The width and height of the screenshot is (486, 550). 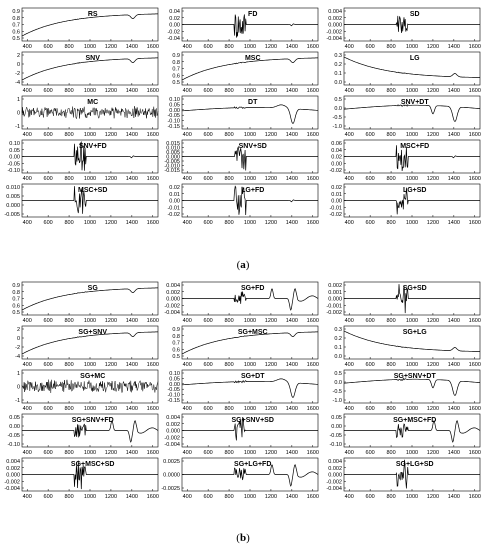 I want to click on panel-a-7: 1 0 -1400 600 800 1000 1200 1400 1600 MC, so click(x=87, y=116).